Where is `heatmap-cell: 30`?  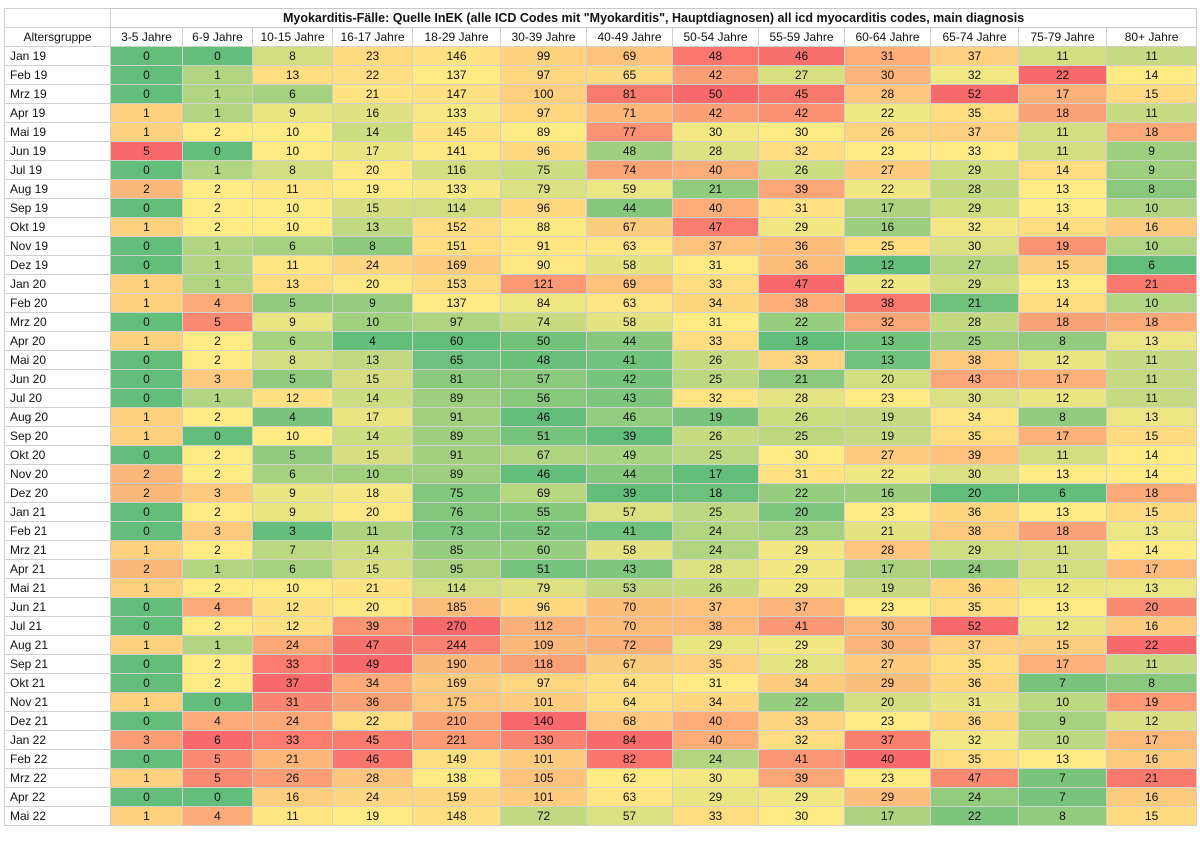
heatmap-cell: 30 is located at coordinates (801, 455).